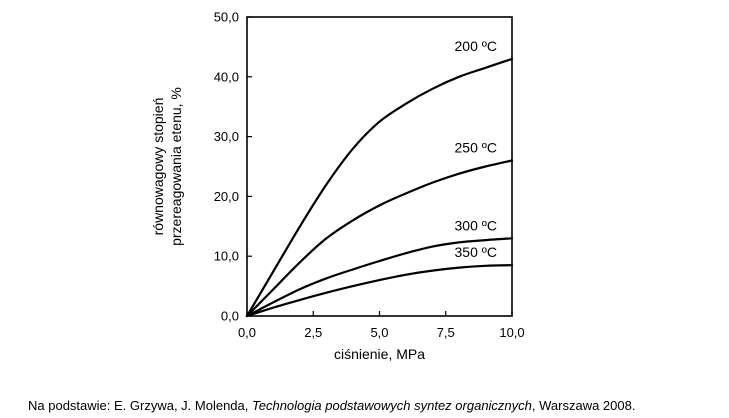 This screenshot has height=418, width=729. Describe the element at coordinates (476, 46) in the screenshot. I see `series-label: 200 ºC` at that location.